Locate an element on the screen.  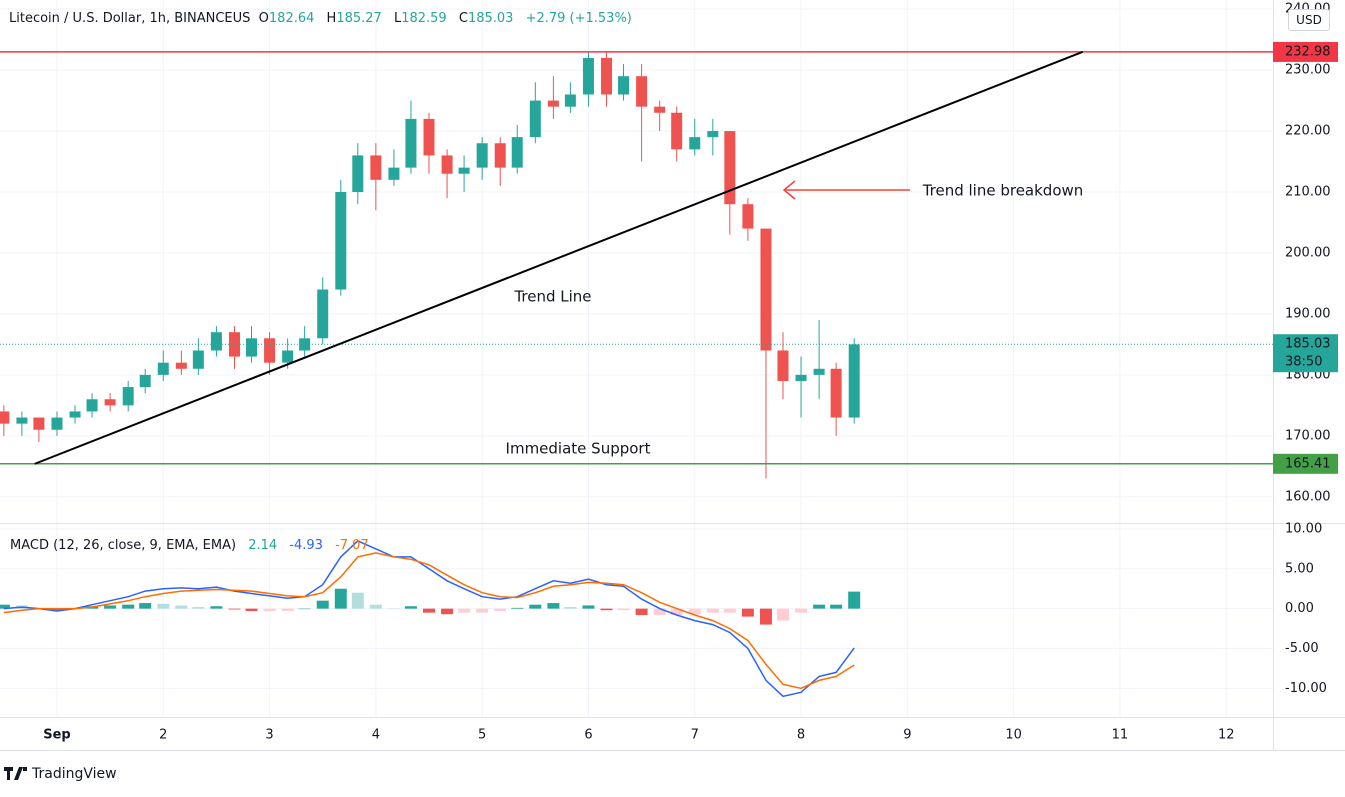
y-tick-label: -10.00 is located at coordinates (1306, 688).